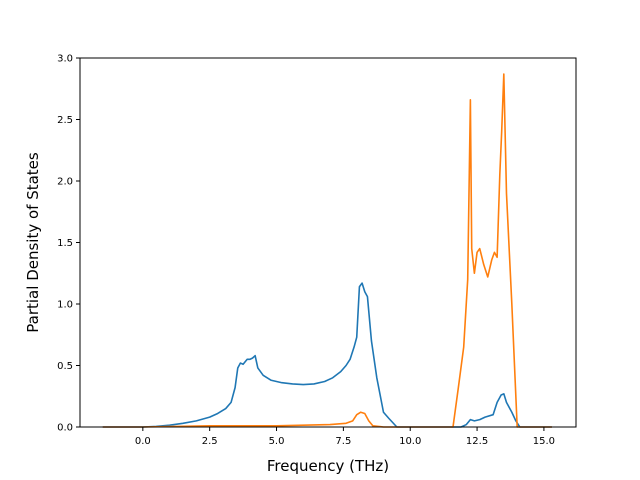 This screenshot has height=480, width=640. I want to click on y-tick-label: 2.0, so click(65, 182).